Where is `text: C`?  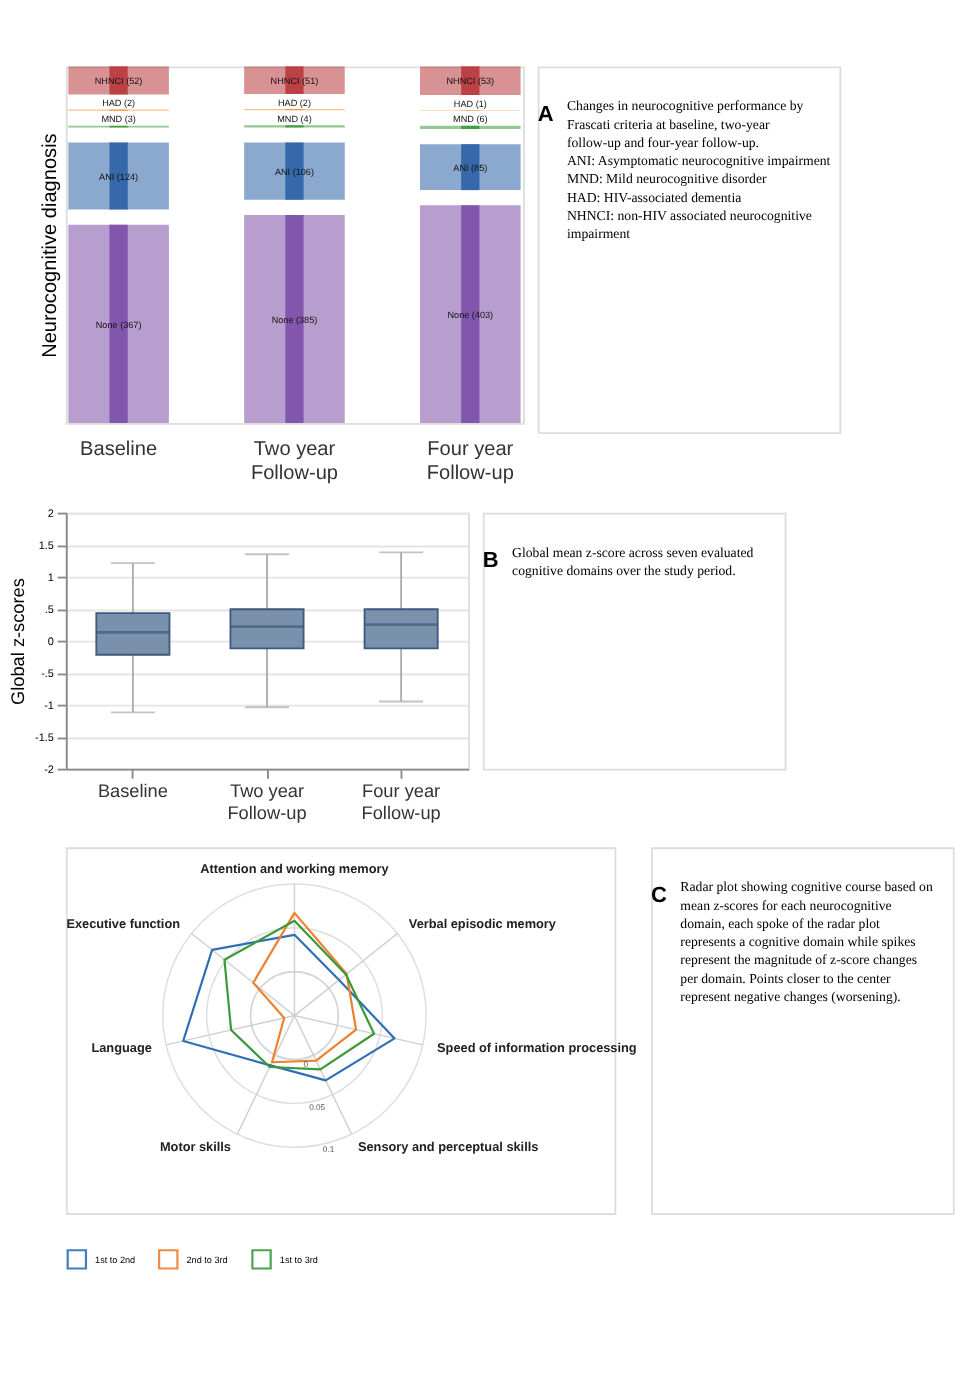 text: C is located at coordinates (659, 896).